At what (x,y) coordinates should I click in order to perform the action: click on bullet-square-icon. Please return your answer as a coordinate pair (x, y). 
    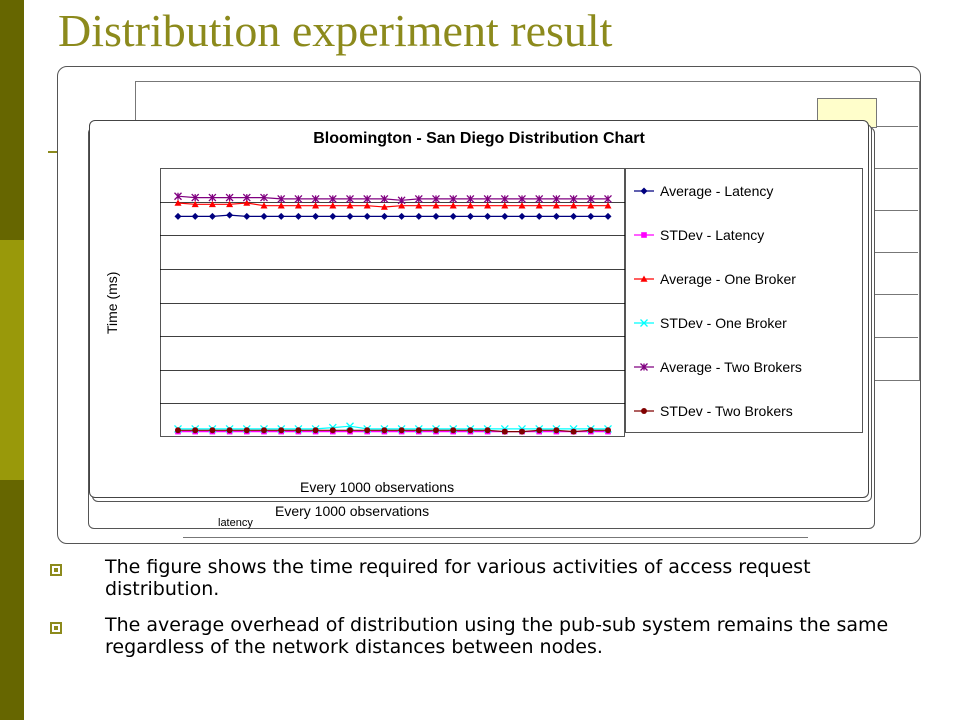
    Looking at the image, I should click on (56, 570).